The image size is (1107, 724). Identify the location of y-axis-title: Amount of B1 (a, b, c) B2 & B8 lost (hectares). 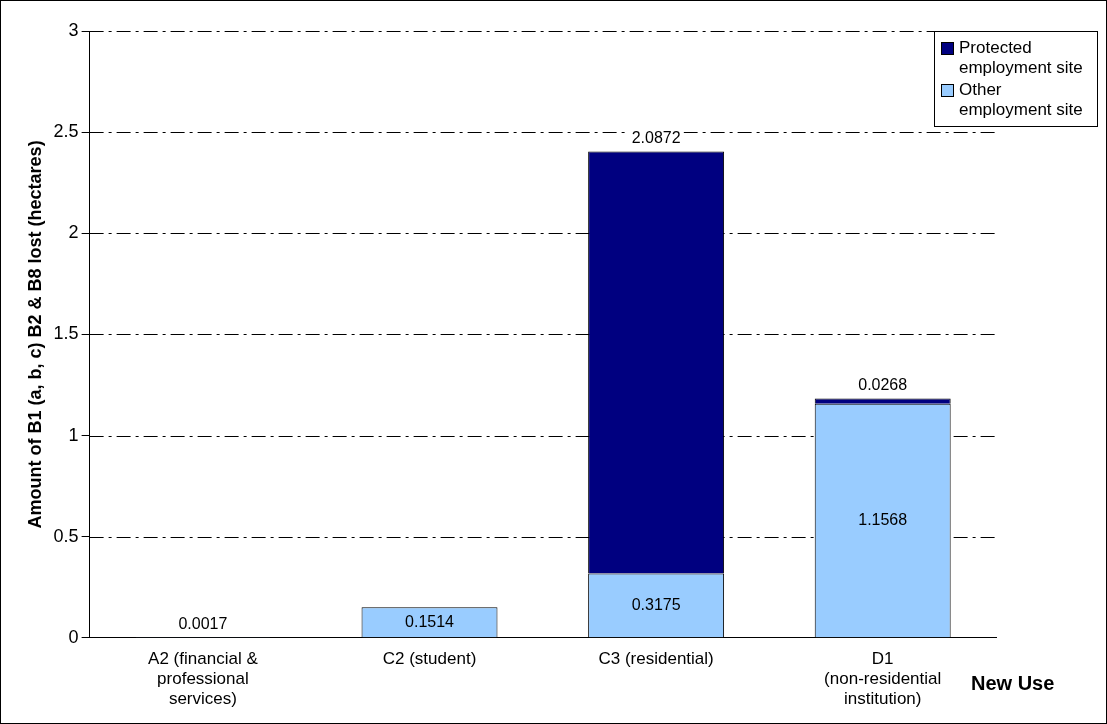
(34, 334).